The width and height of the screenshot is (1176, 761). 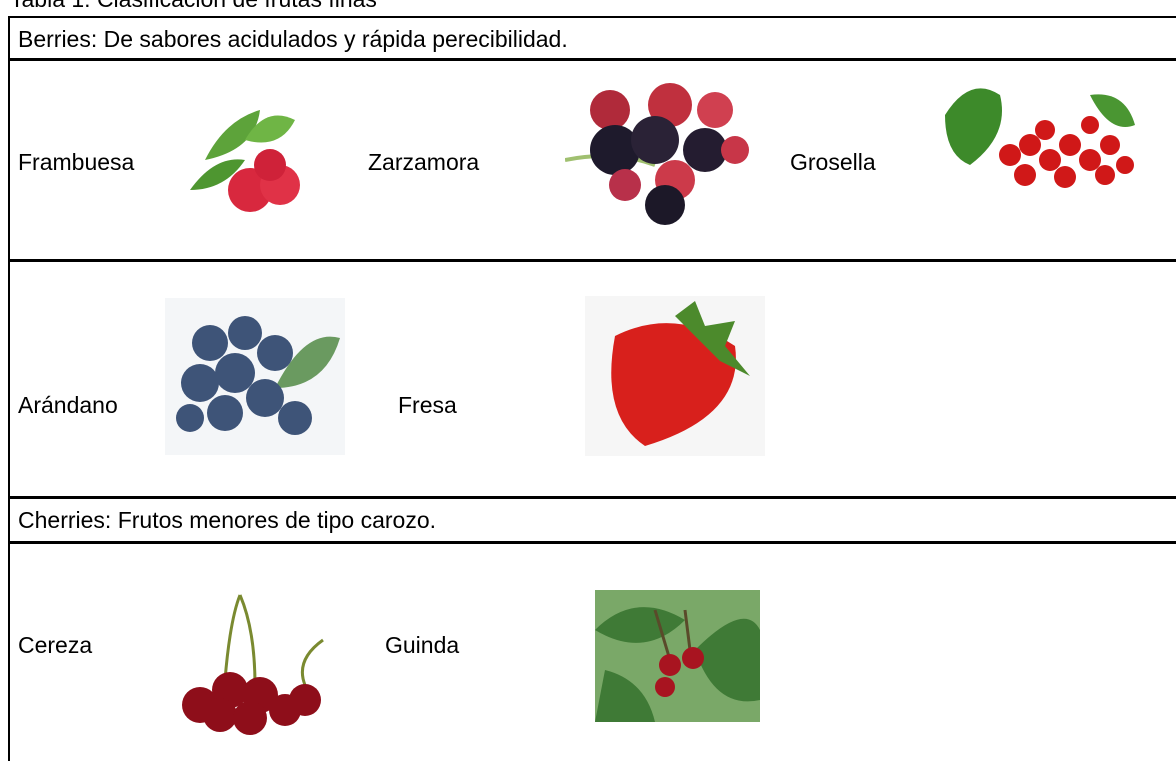 I want to click on sour-cherry-image, so click(x=677, y=656).